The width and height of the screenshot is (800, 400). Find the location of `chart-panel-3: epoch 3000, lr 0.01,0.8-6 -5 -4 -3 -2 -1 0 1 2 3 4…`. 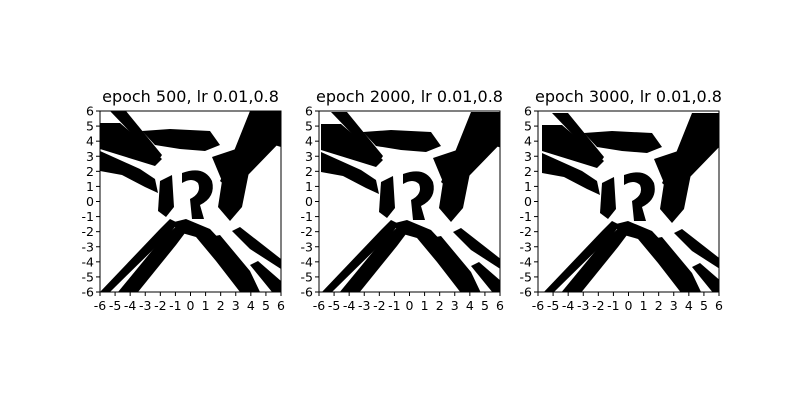

chart-panel-3: epoch 3000, lr 0.01,0.8-6 -5 -4 -3 -2 -1 0 1 2 3 4… is located at coordinates (621, 200).